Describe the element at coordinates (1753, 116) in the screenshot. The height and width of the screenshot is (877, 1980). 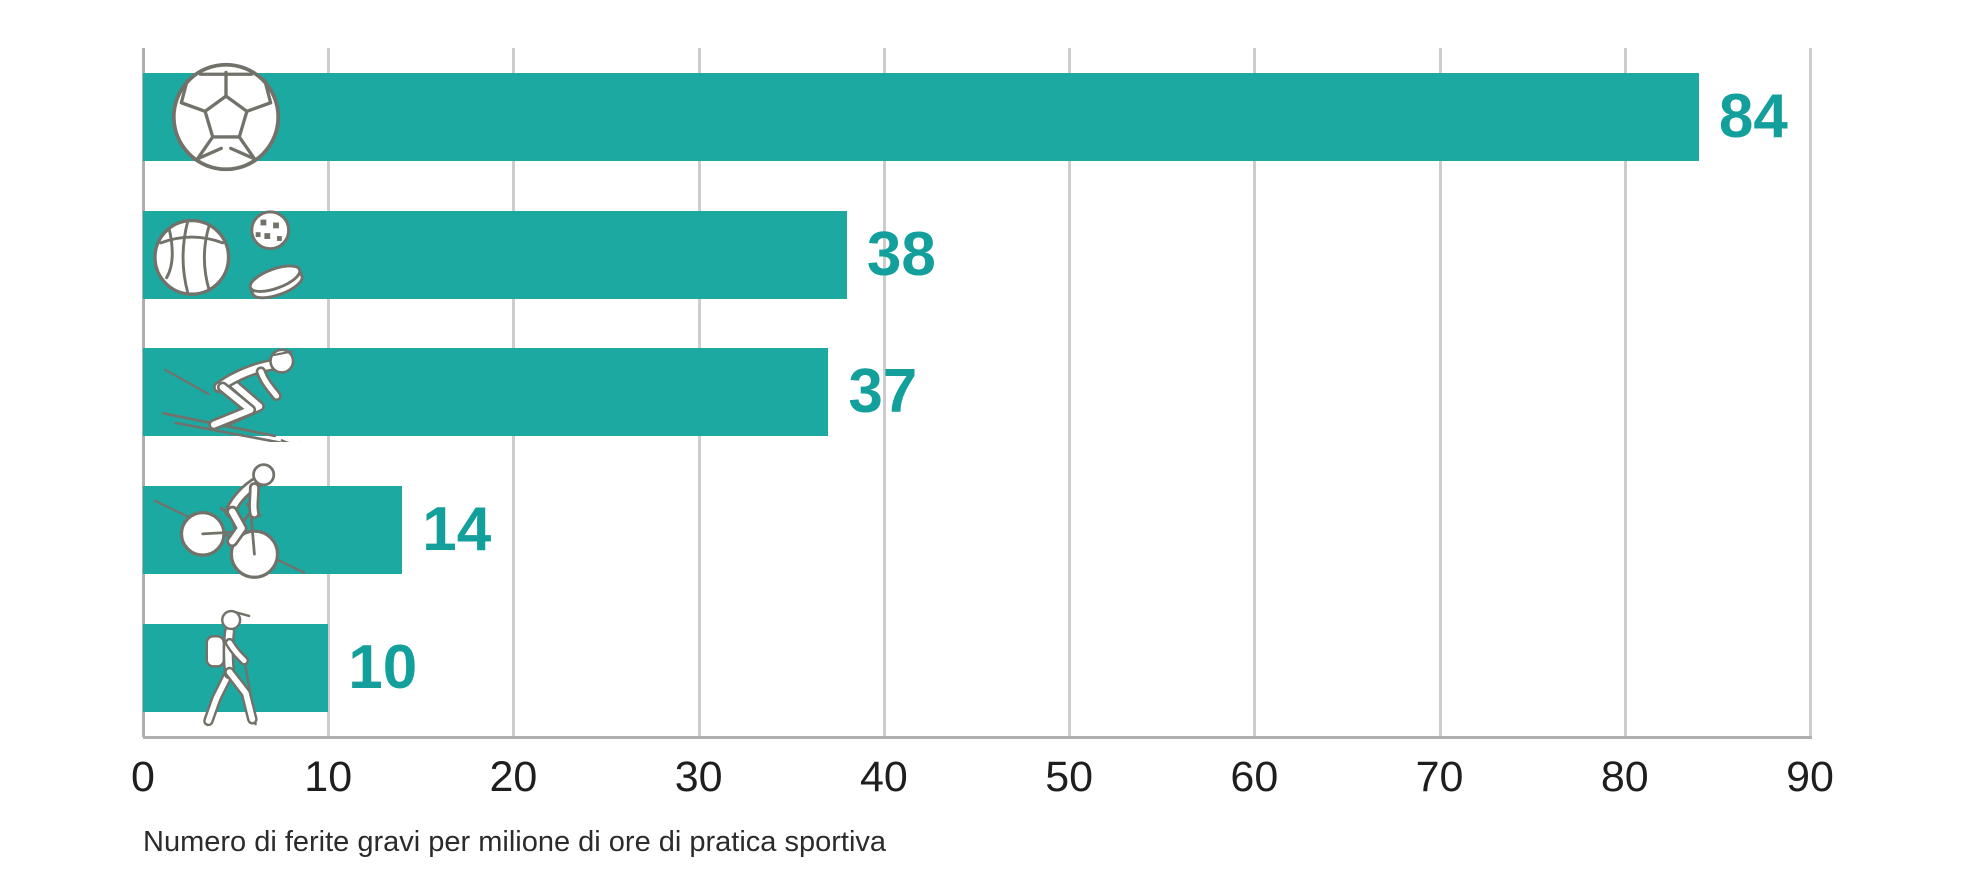
I see `bar-value-label: 84` at that location.